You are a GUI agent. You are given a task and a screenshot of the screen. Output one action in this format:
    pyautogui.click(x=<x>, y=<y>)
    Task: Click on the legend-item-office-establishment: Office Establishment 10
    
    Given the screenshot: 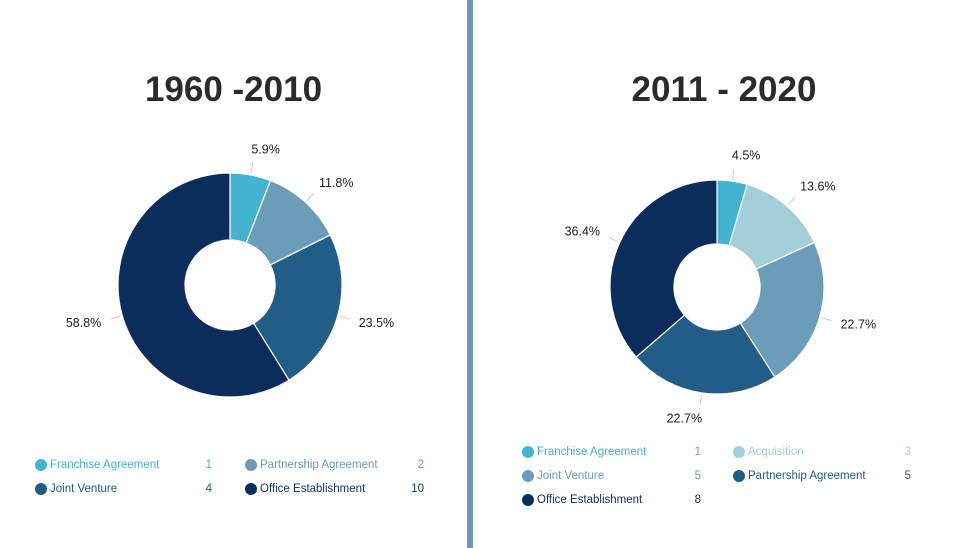 What is the action you would take?
    pyautogui.click(x=334, y=489)
    